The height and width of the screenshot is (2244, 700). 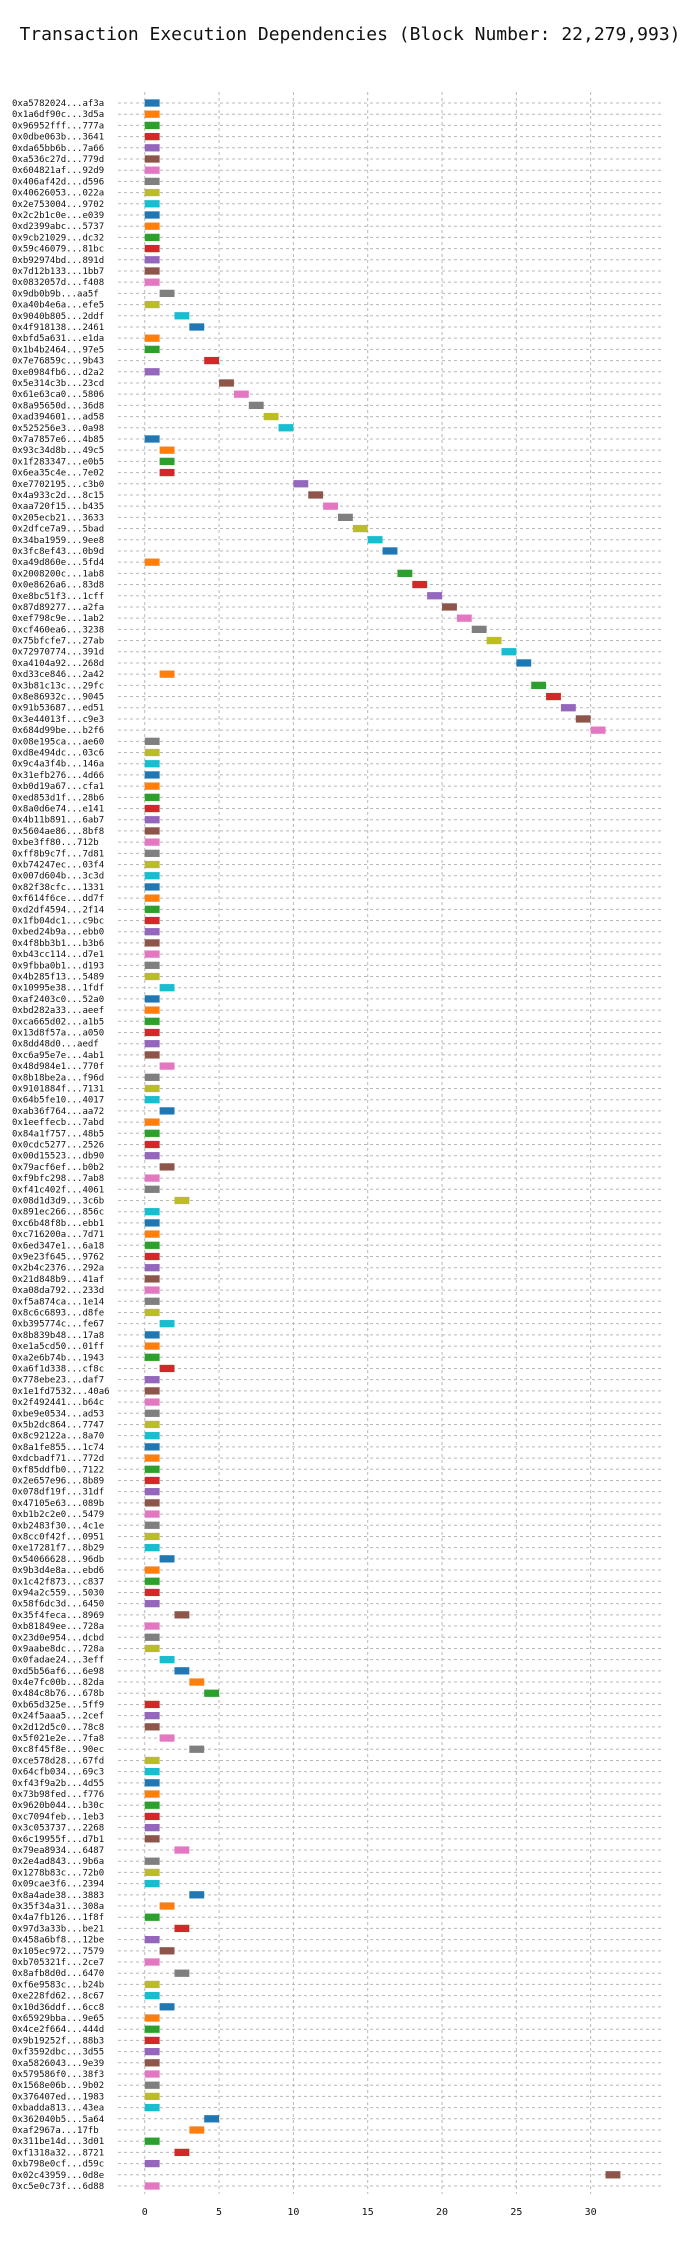 What do you see at coordinates (58, 2075) in the screenshot?
I see `y-tick-label: 0x579586f0...38f3` at bounding box center [58, 2075].